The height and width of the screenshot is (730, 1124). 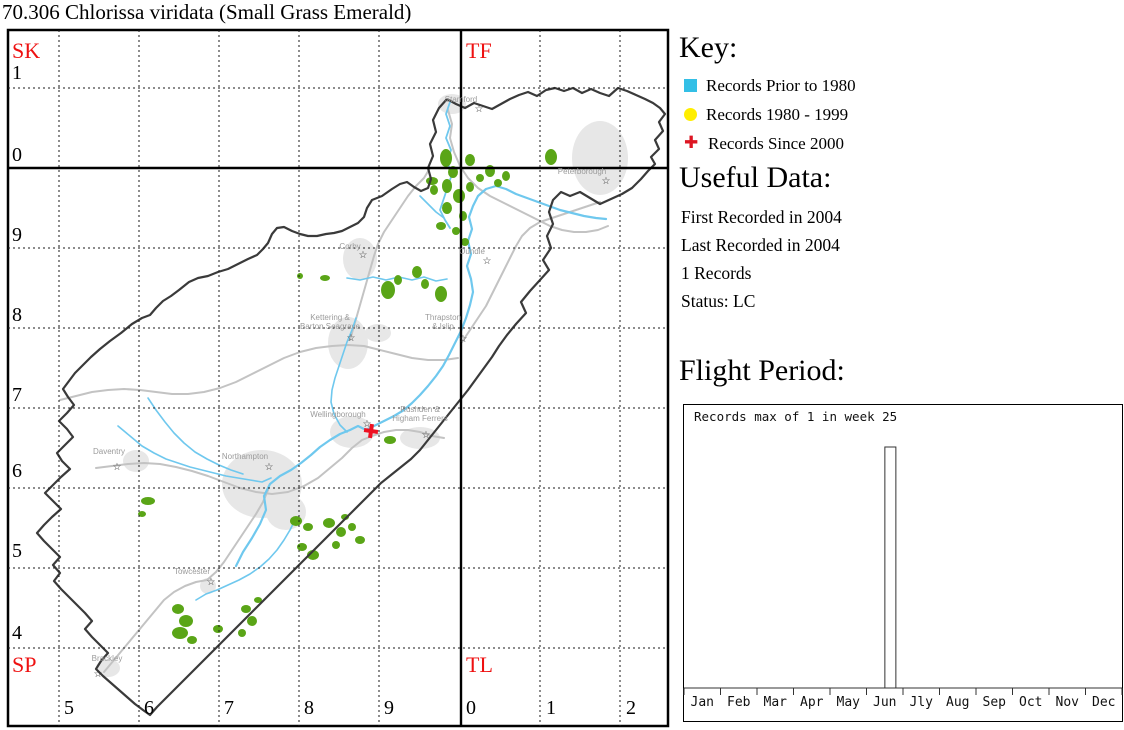 What do you see at coordinates (349, 246) in the screenshot?
I see `town-label: Corby` at bounding box center [349, 246].